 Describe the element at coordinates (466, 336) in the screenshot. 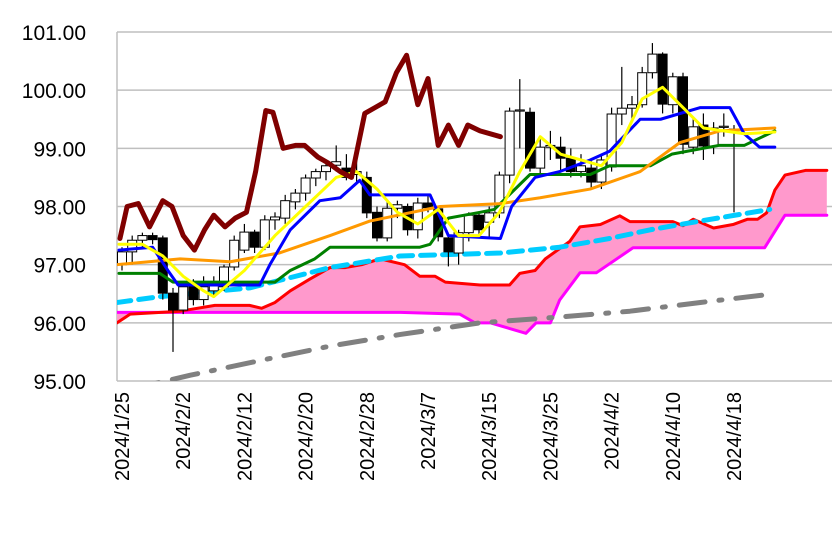

I see `gray-dash-dot-line` at that location.